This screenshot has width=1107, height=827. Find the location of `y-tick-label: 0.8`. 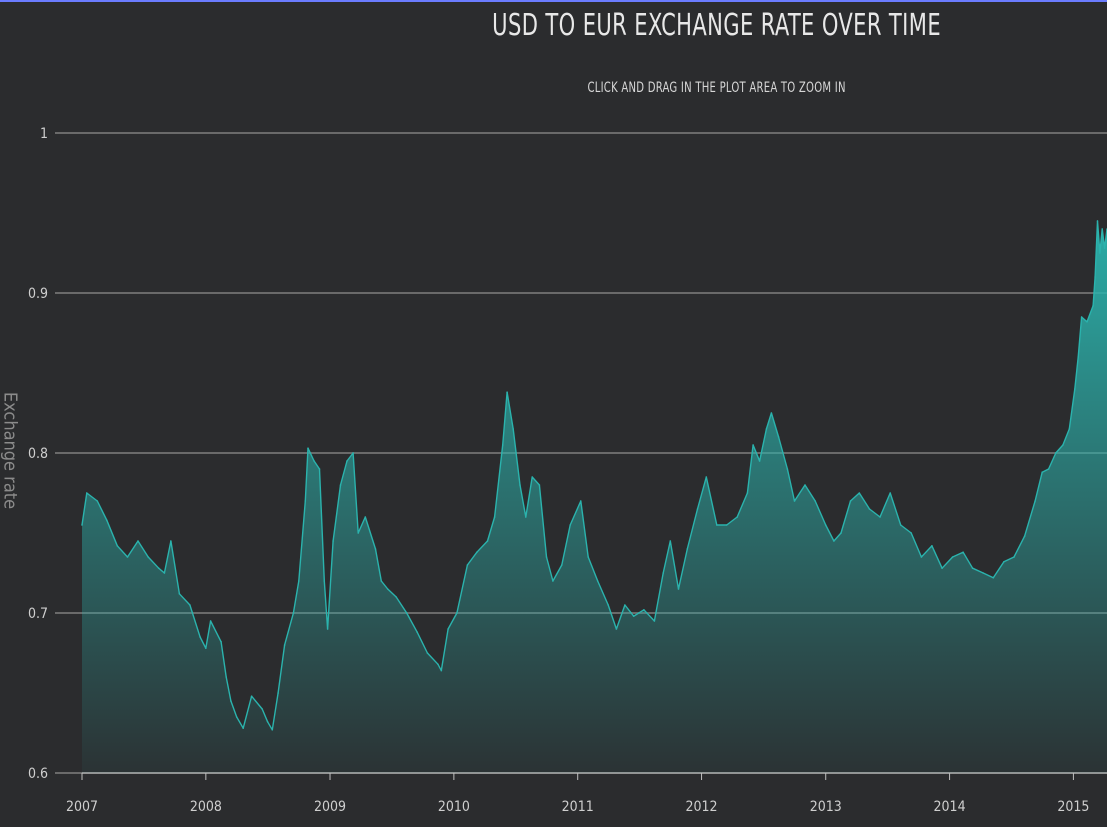

y-tick-label: 0.8 is located at coordinates (38, 454).